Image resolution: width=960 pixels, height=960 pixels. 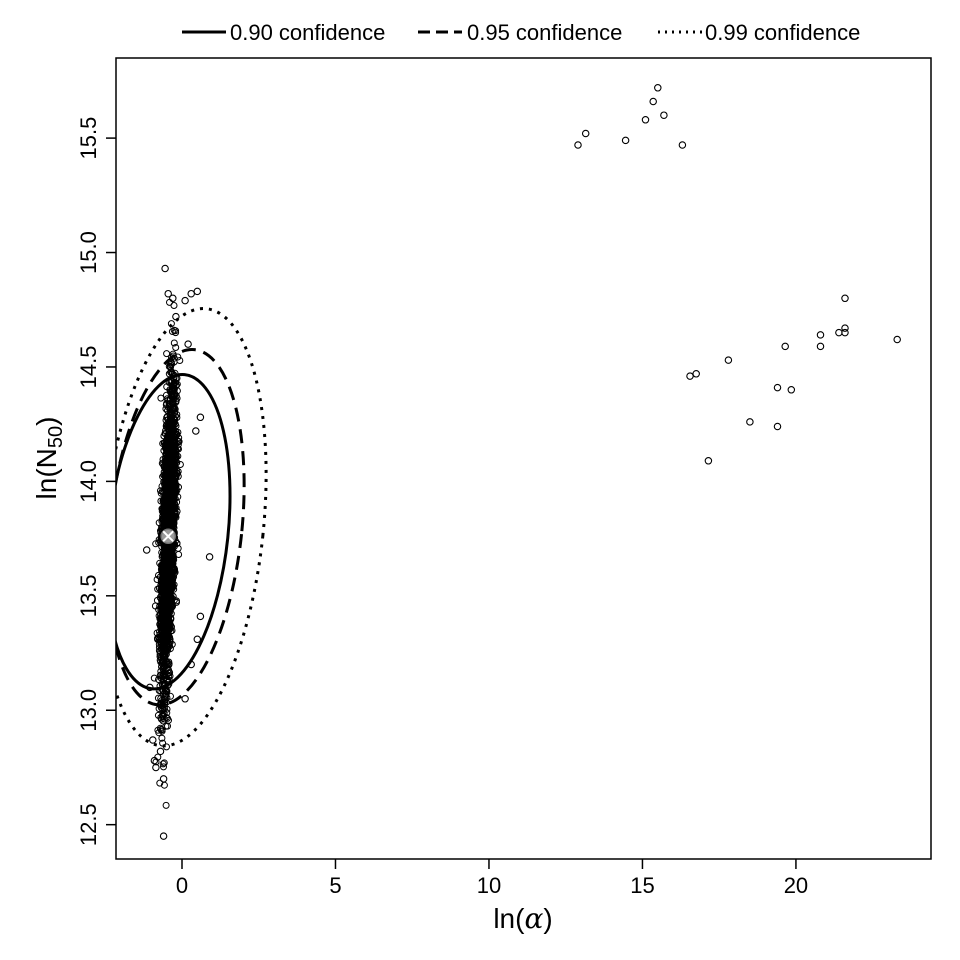 What do you see at coordinates (489, 885) in the screenshot?
I see `x-tick-label: 10` at bounding box center [489, 885].